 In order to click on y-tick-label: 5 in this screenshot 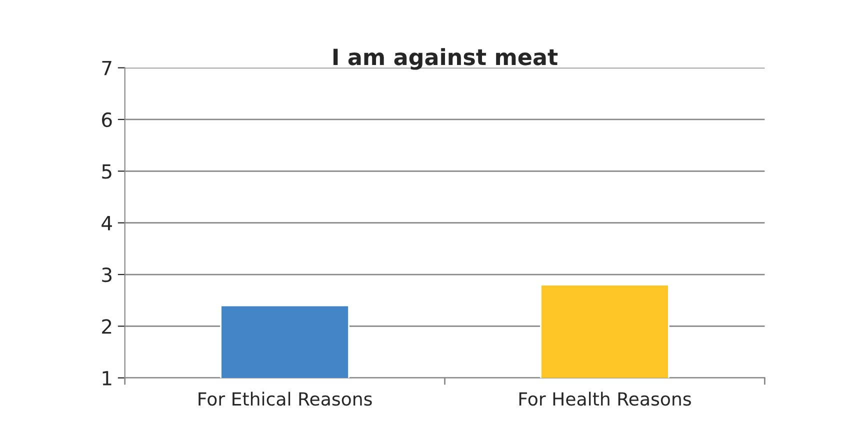, I will do `click(107, 171)`.